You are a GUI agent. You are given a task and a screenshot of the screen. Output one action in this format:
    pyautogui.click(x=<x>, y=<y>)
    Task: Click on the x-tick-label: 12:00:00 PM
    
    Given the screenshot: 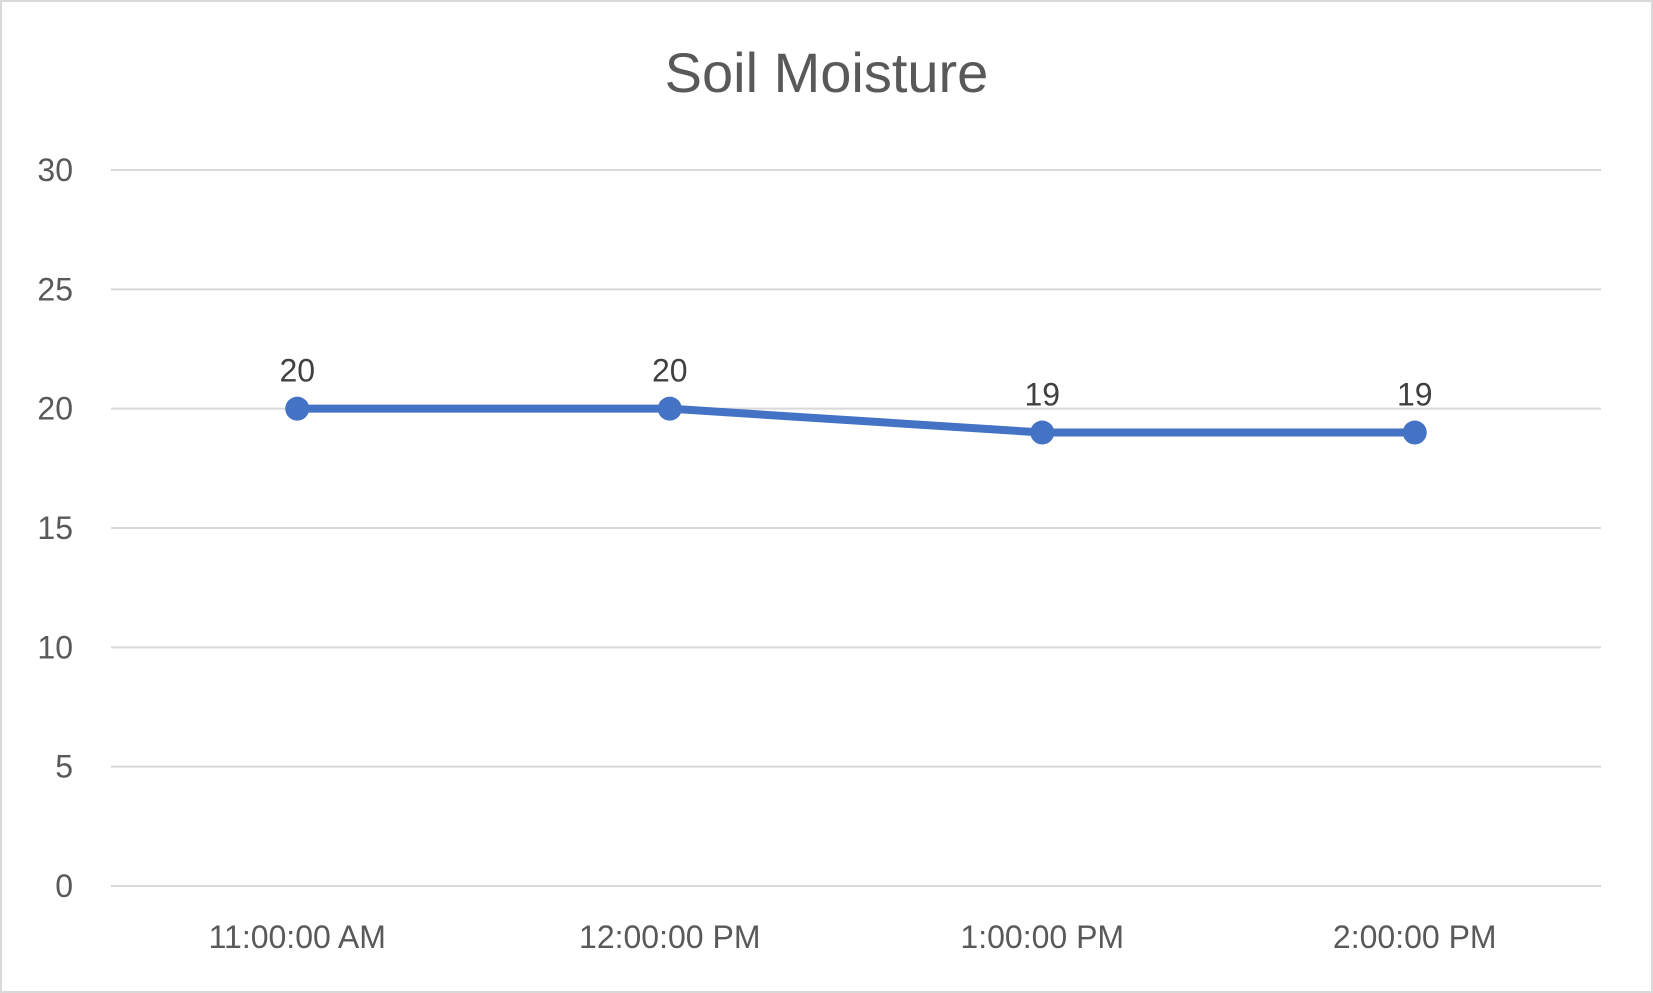 What is the action you would take?
    pyautogui.click(x=669, y=937)
    